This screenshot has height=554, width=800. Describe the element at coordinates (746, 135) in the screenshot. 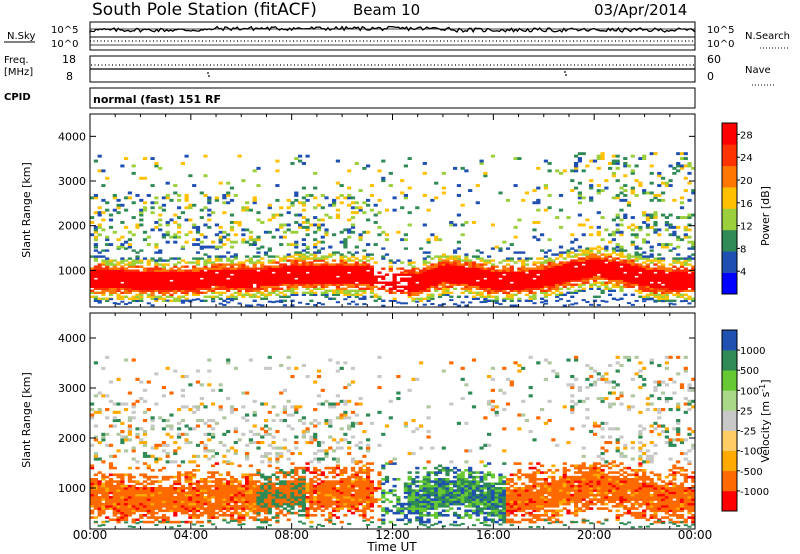

I see `power-colorbar-tick: 28` at that location.